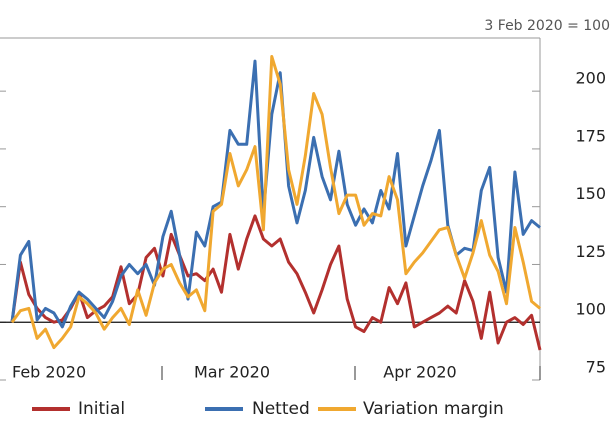 This screenshot has height=447, width=613. I want to click on y-tick-label: 100, so click(590, 309).